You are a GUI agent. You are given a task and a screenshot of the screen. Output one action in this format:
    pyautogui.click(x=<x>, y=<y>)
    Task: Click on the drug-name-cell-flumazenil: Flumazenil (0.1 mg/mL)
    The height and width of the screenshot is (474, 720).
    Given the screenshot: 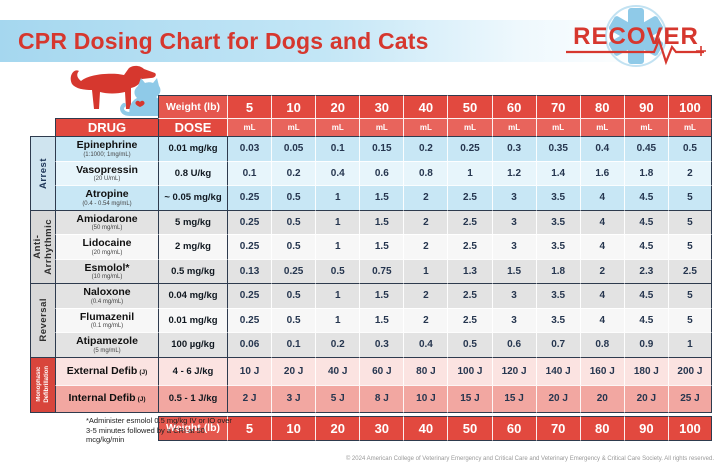 What is the action you would take?
    pyautogui.click(x=106, y=319)
    